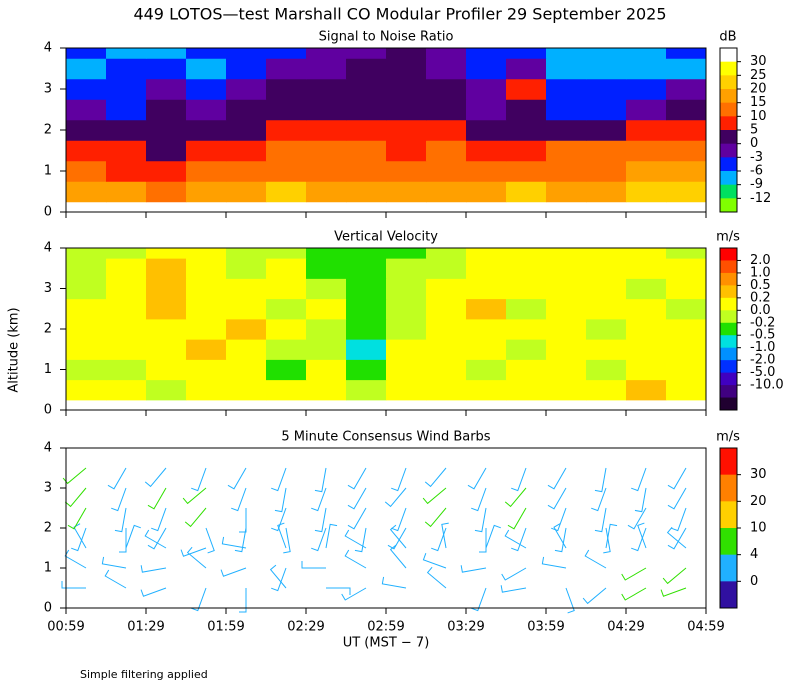  Describe the element at coordinates (48, 329) in the screenshot. I see `y-tick-label: 2` at that location.